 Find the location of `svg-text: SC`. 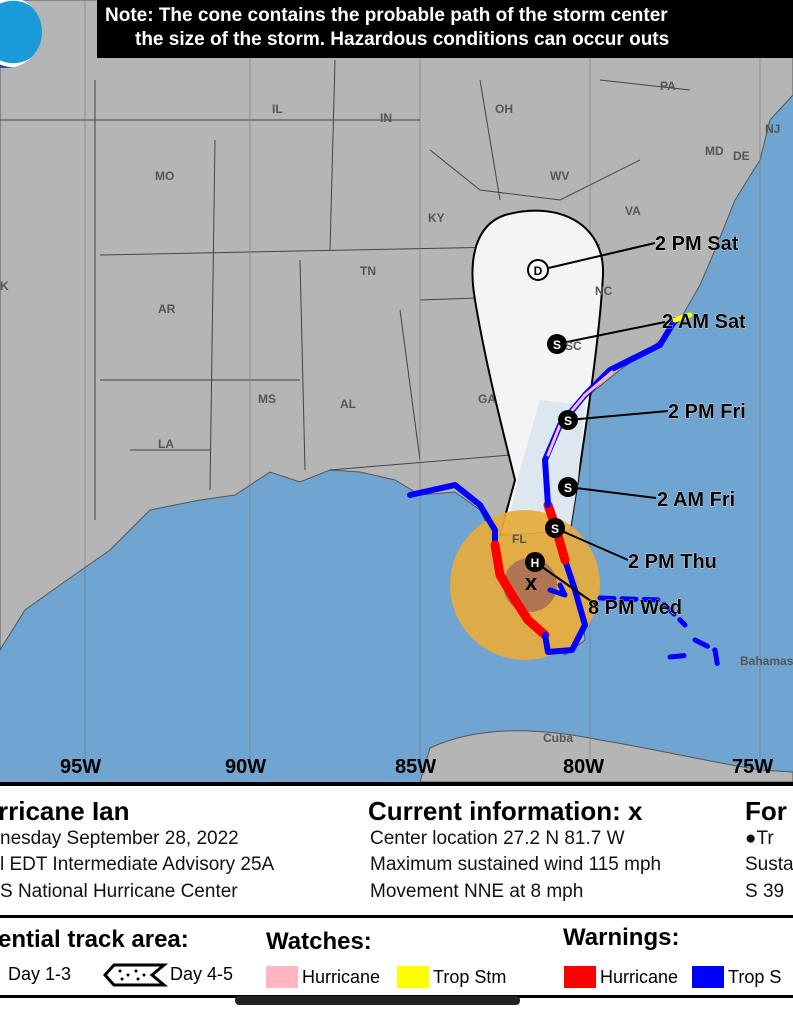

svg-text: SC is located at coordinates (573, 346).